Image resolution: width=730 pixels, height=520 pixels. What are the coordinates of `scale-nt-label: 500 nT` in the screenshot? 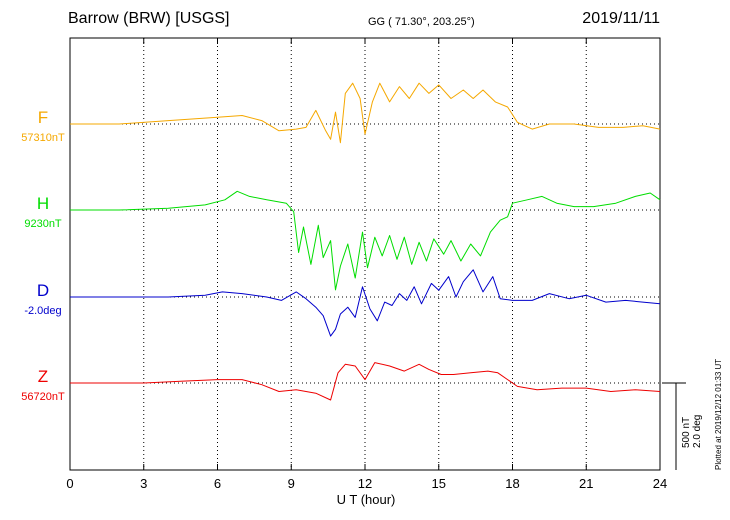 It's located at (686, 432).